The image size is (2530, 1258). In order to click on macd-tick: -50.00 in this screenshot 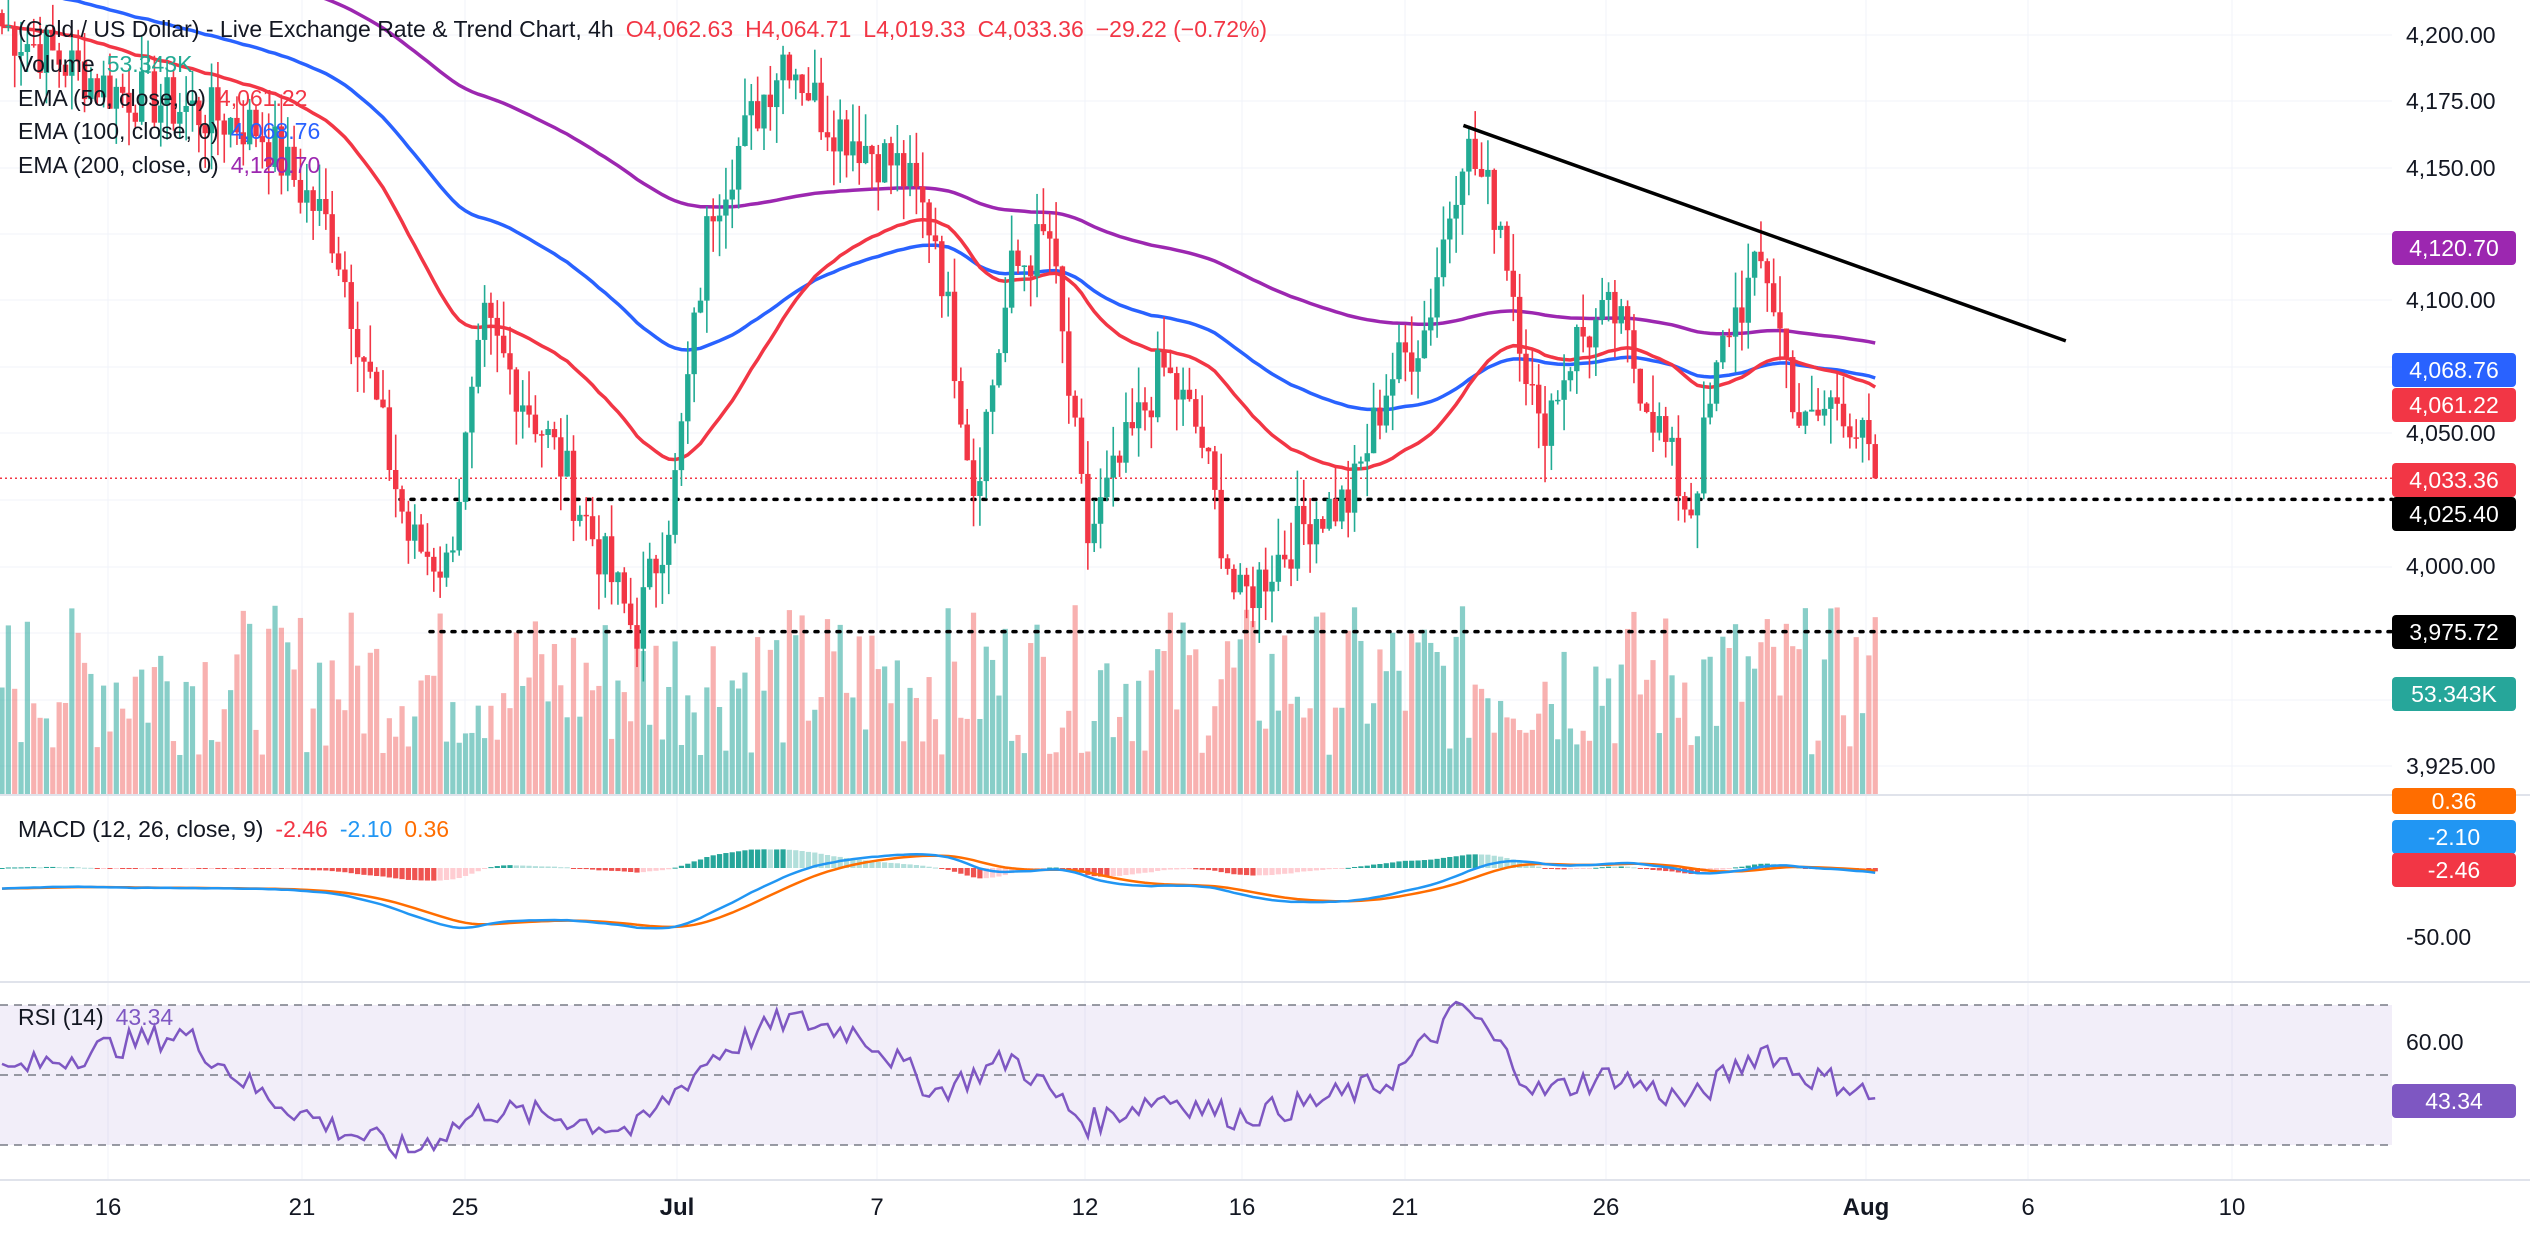, I will do `click(2439, 937)`.